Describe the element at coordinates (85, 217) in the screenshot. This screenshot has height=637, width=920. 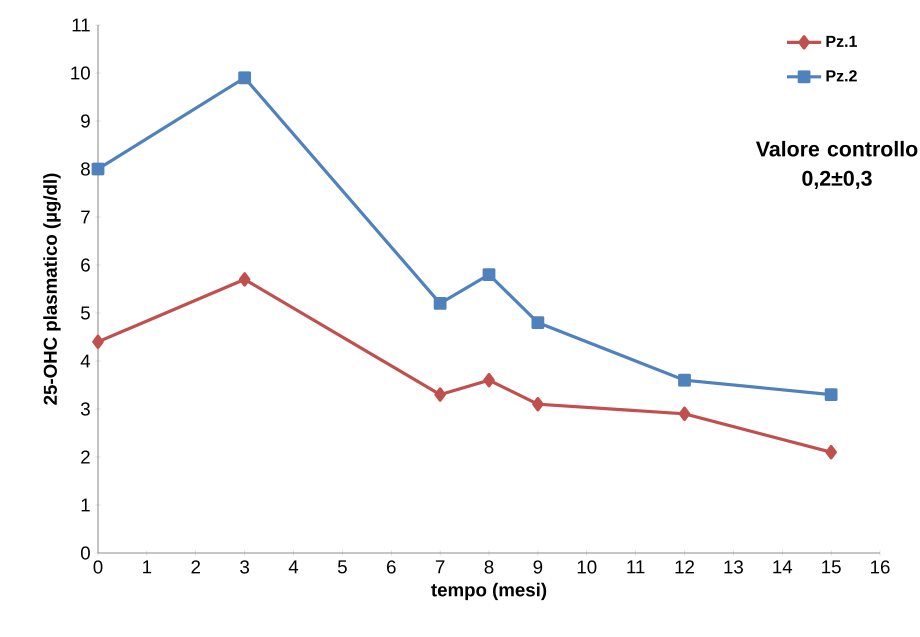
I see `y-tick-label: 7` at that location.